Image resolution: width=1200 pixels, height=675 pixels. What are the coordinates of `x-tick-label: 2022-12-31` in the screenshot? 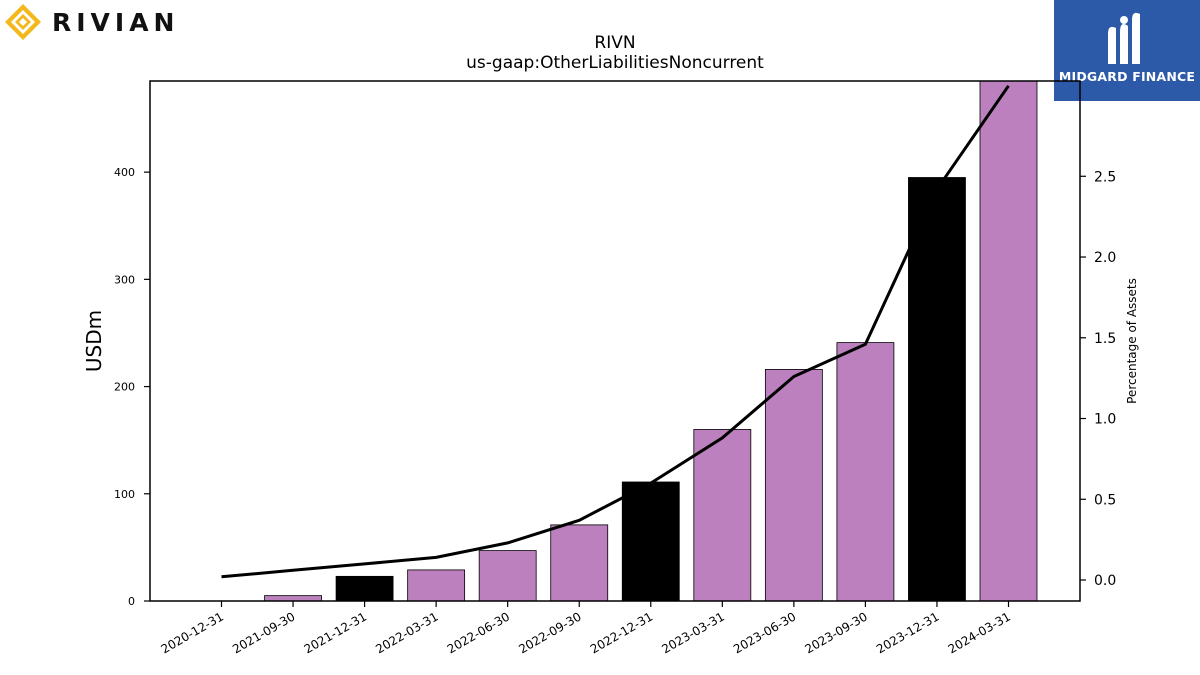 It's located at (621, 632).